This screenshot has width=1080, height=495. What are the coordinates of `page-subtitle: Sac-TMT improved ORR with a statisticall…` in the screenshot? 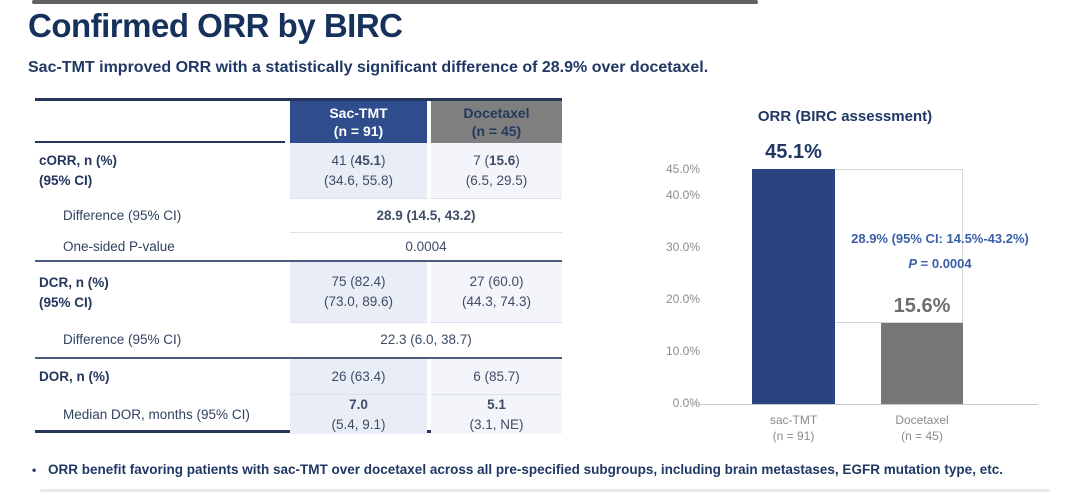 It's located at (368, 67).